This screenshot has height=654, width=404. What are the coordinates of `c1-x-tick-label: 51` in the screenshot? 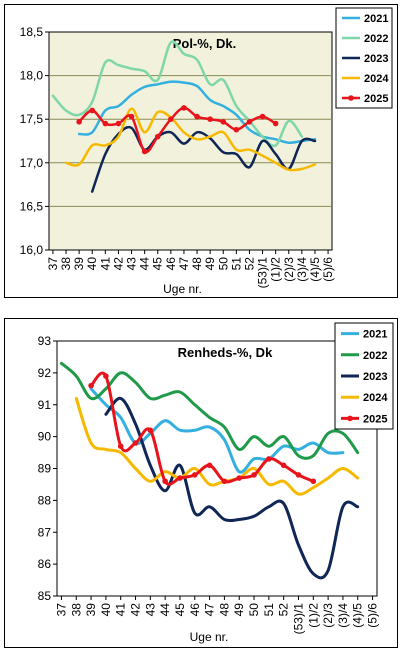 It's located at (236, 264).